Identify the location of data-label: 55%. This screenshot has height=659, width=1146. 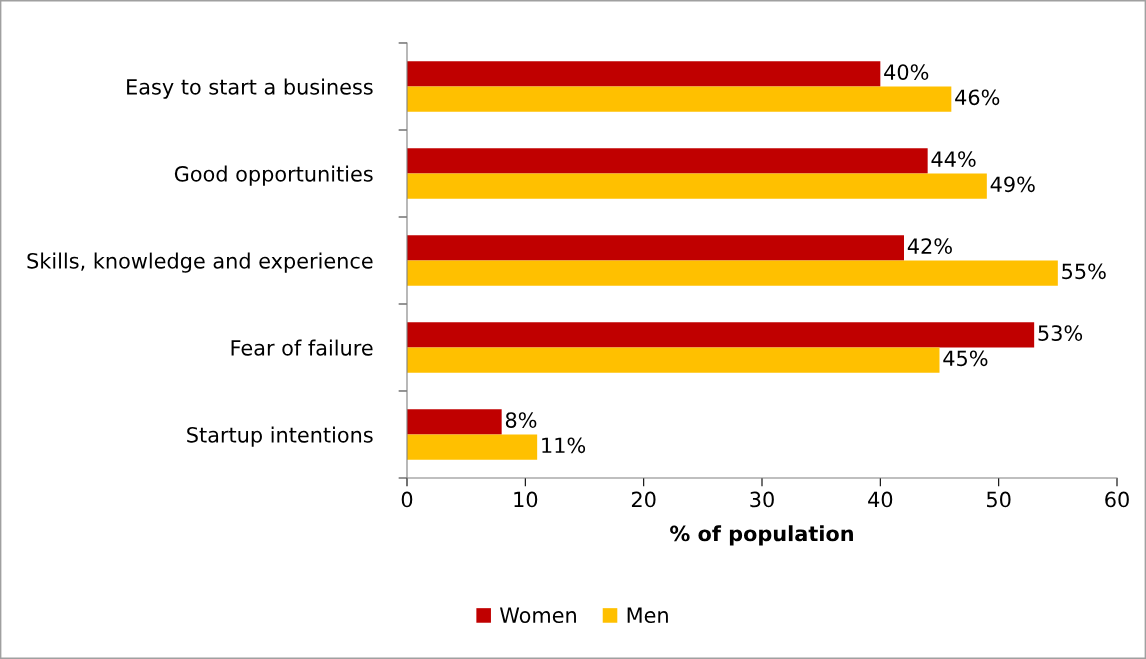
(1084, 271).